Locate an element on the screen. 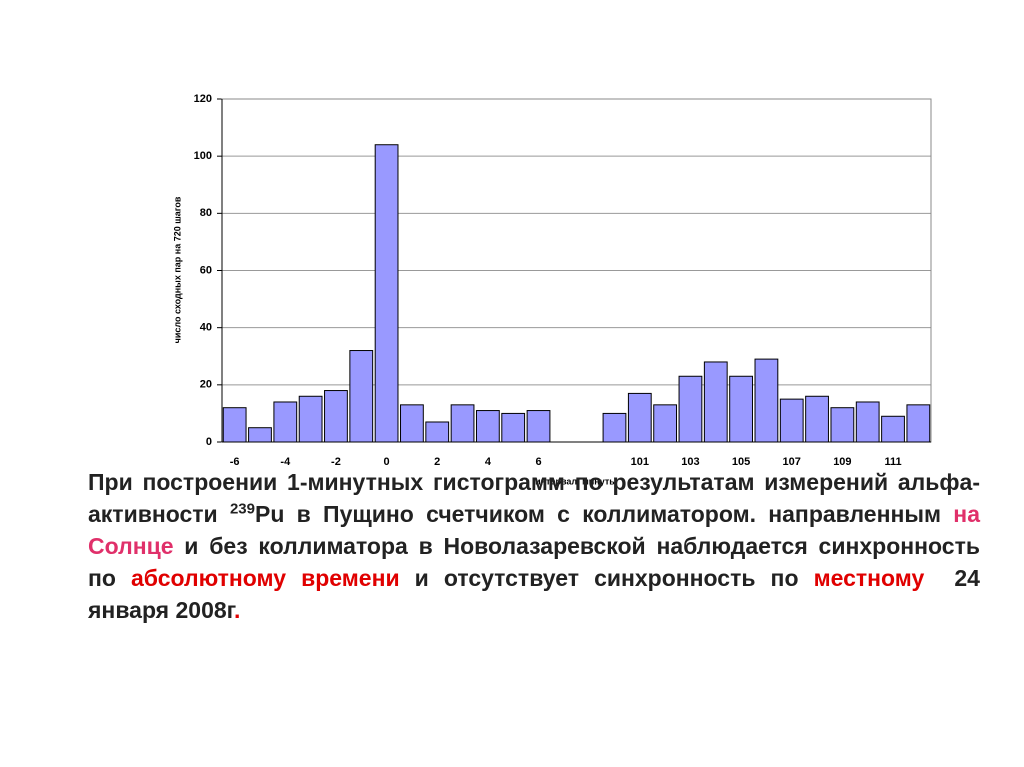 The width and height of the screenshot is (1024, 767). text-segment: 239 is located at coordinates (242, 509).